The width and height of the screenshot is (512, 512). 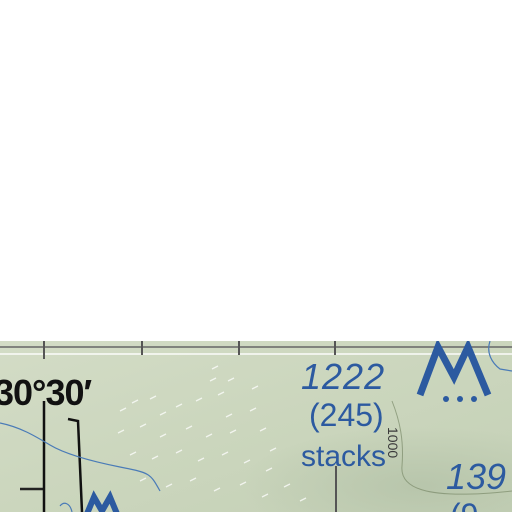 What do you see at coordinates (212, 433) in the screenshot?
I see `terrain-hatching` at bounding box center [212, 433].